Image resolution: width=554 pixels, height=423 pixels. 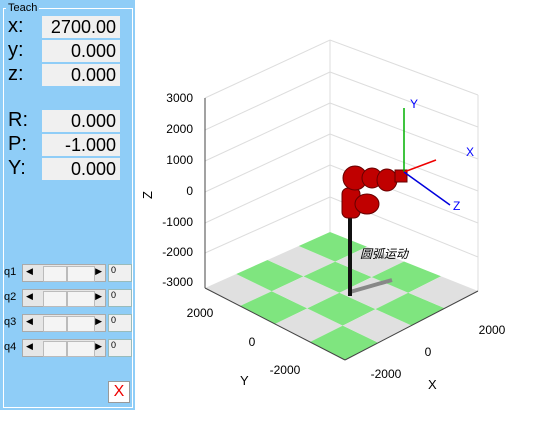 What do you see at coordinates (17, 144) in the screenshot?
I see `pose-label: P:` at bounding box center [17, 144].